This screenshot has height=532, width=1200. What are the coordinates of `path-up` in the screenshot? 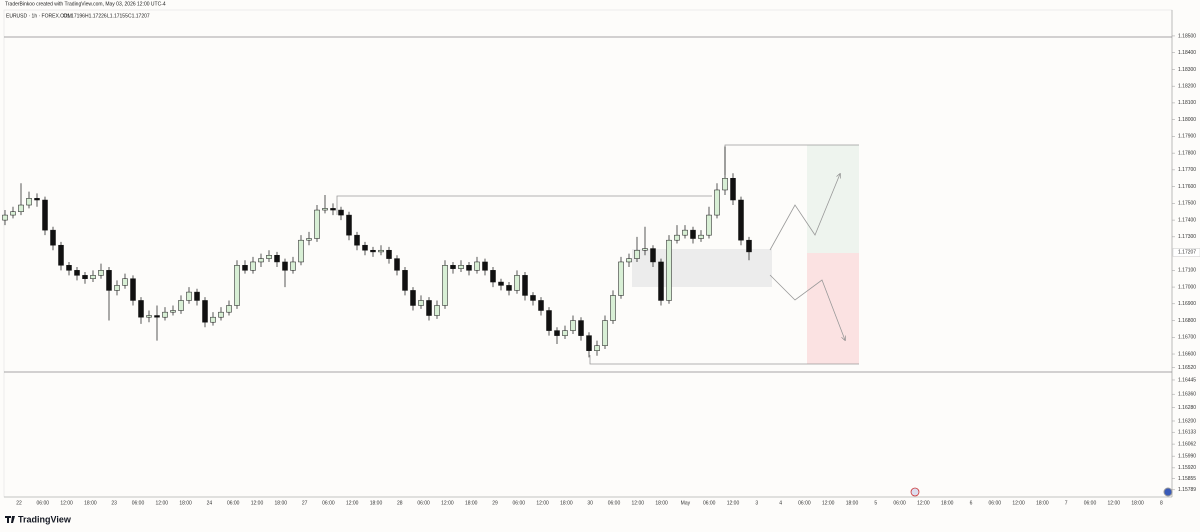 It's located at (804, 212).